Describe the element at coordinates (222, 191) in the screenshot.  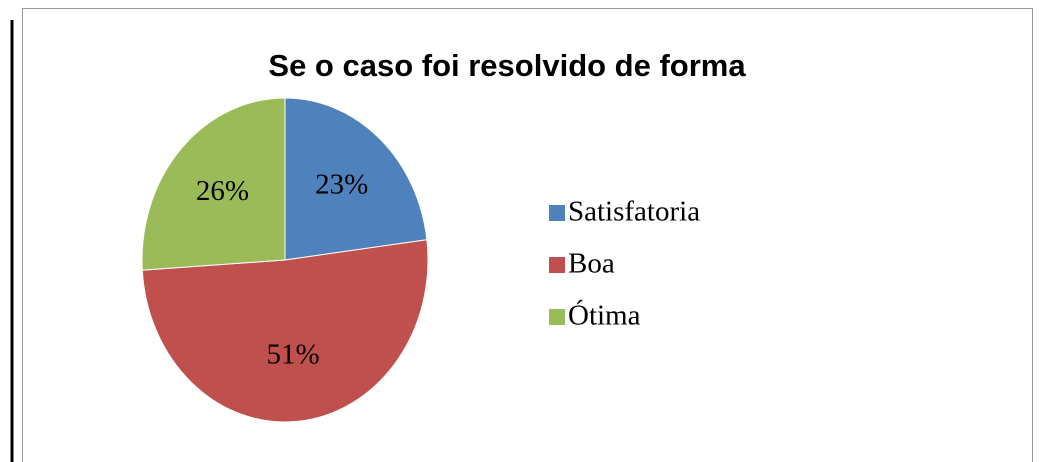
I see `data-label: 26%` at that location.